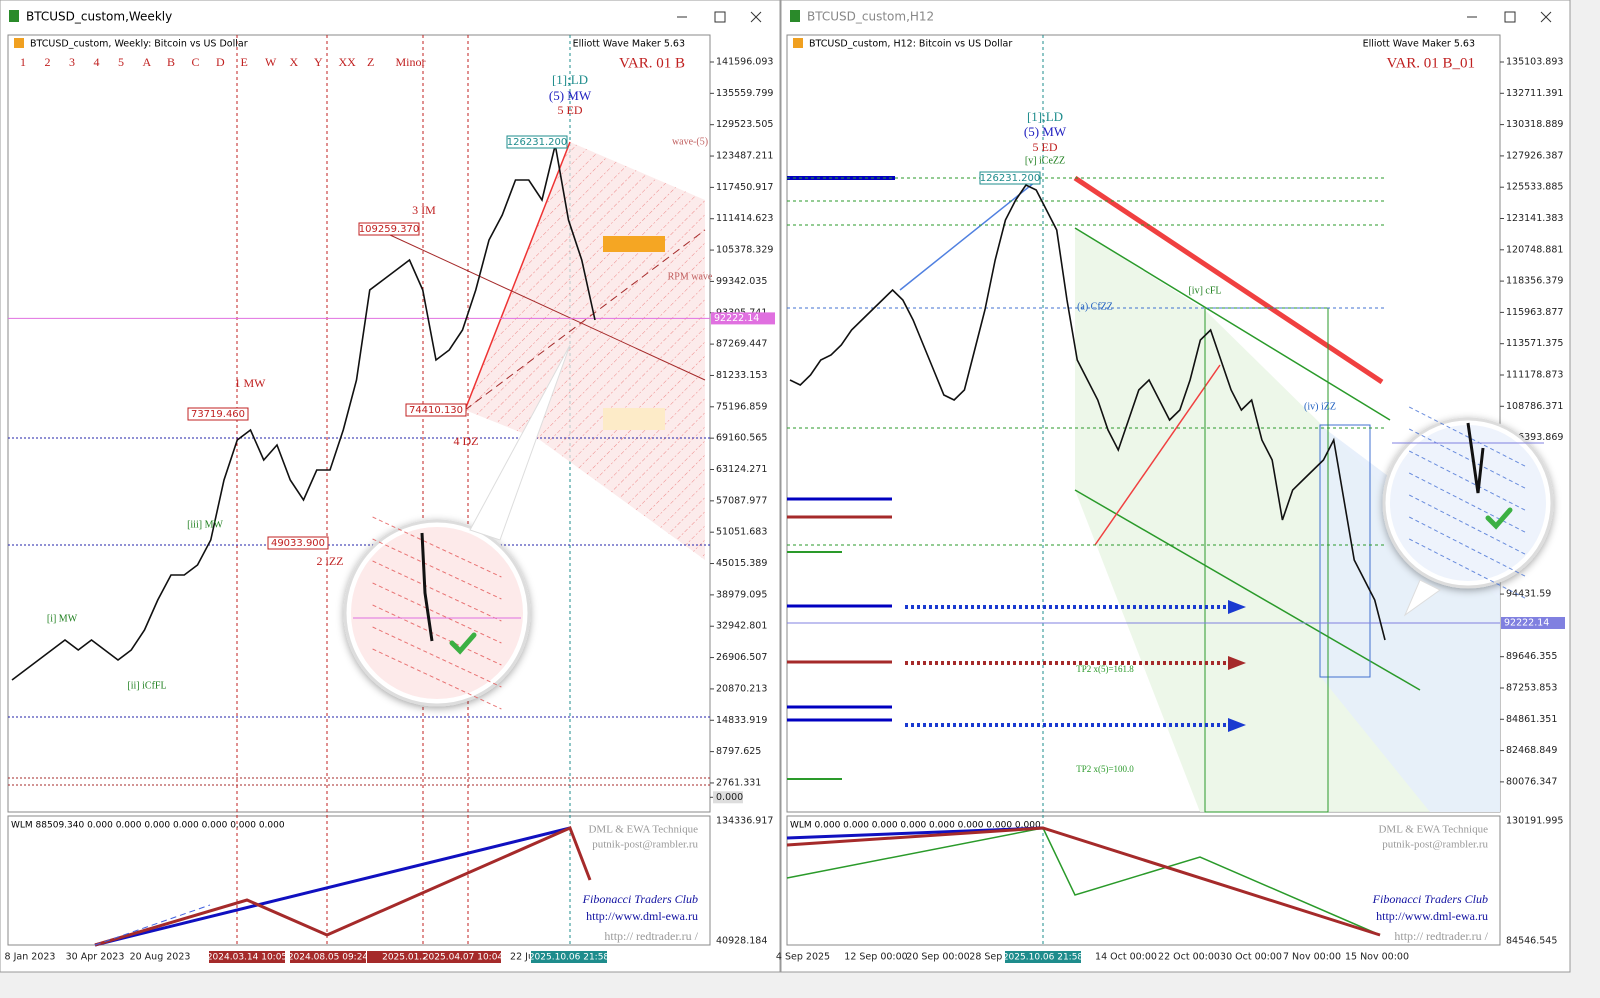 The width and height of the screenshot is (1600, 998). Describe the element at coordinates (1105, 769) in the screenshot. I see `wave-label: TP2 x(5)=100.0` at that location.